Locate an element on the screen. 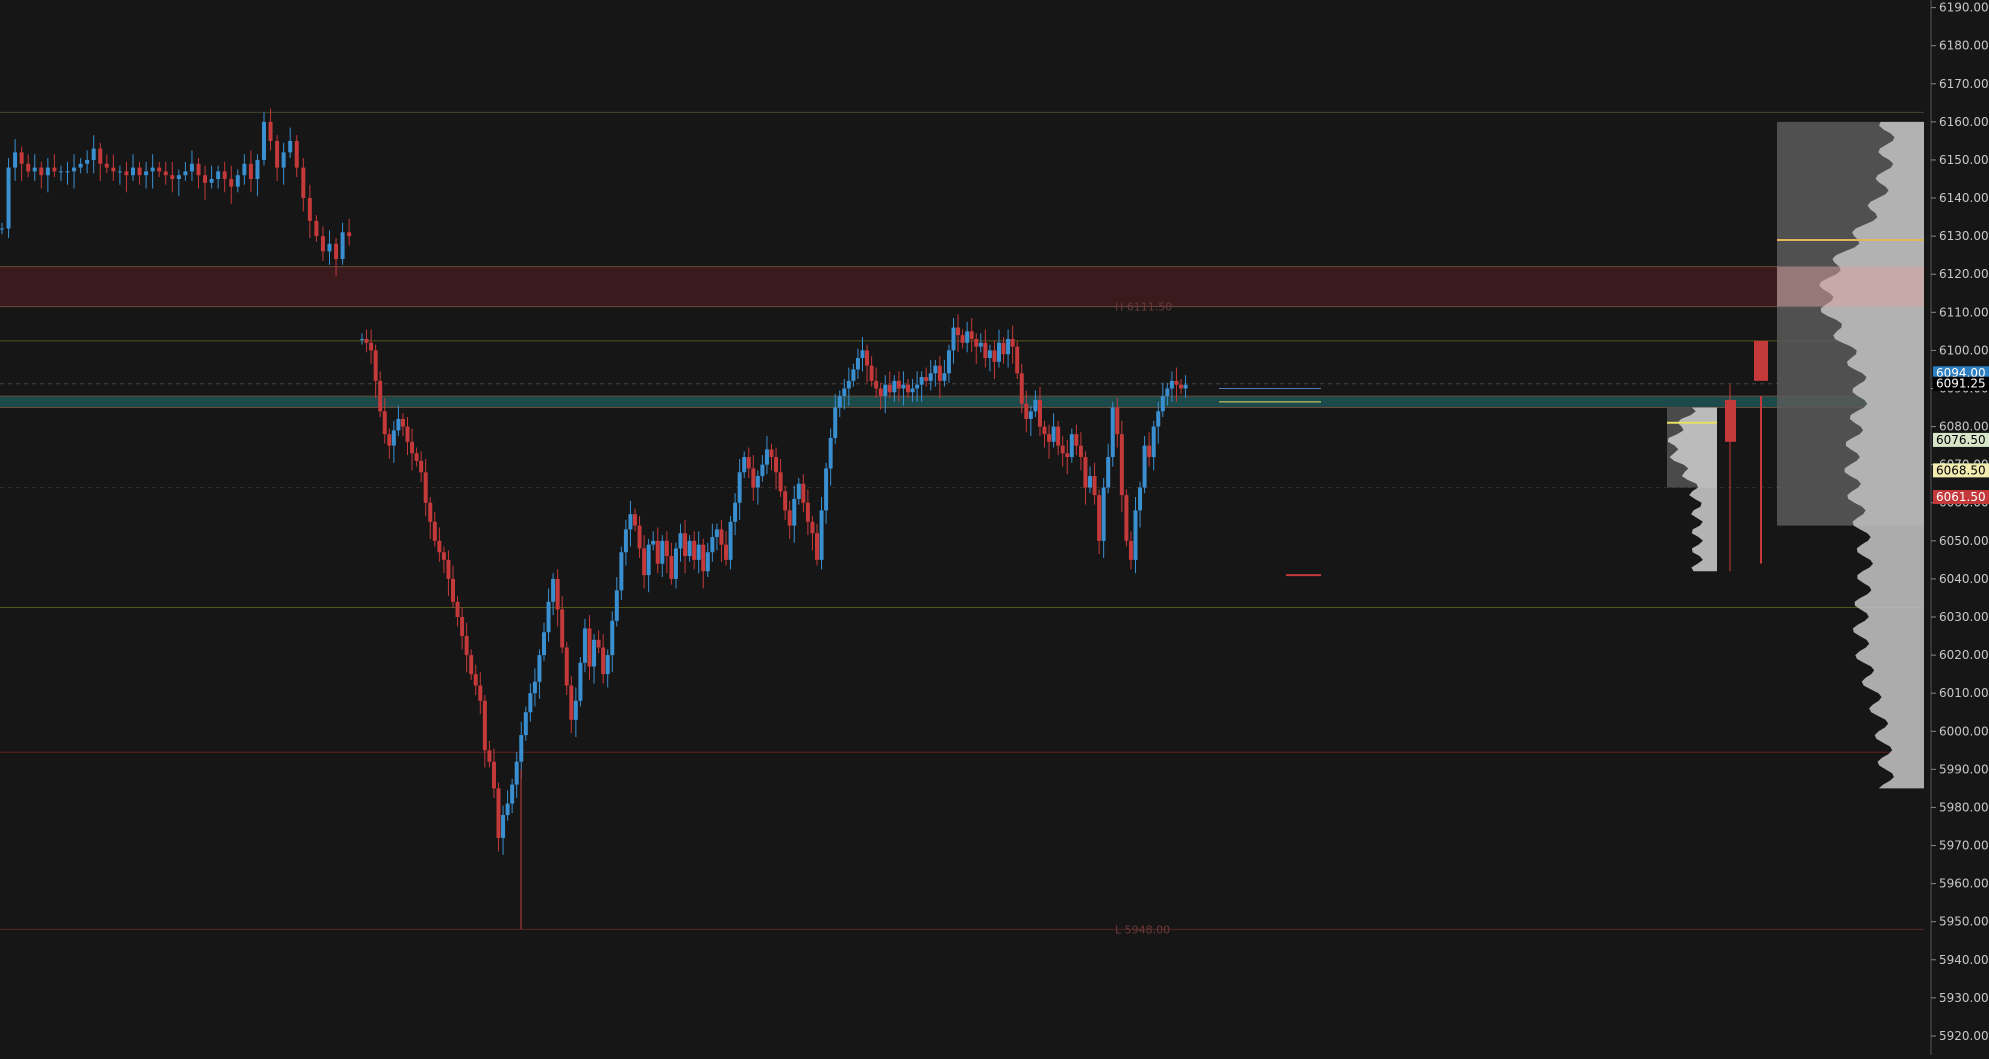 This screenshot has height=1059, width=1989. price-label-text: 6061.50 is located at coordinates (1961, 497).